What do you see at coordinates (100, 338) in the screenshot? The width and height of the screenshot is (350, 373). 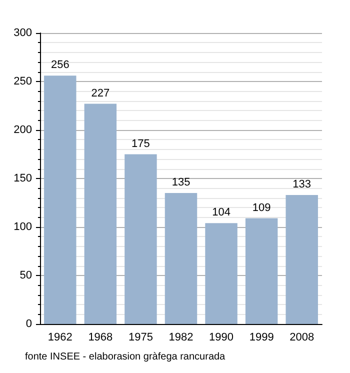 I see `x-tick-label: 1968` at bounding box center [100, 338].